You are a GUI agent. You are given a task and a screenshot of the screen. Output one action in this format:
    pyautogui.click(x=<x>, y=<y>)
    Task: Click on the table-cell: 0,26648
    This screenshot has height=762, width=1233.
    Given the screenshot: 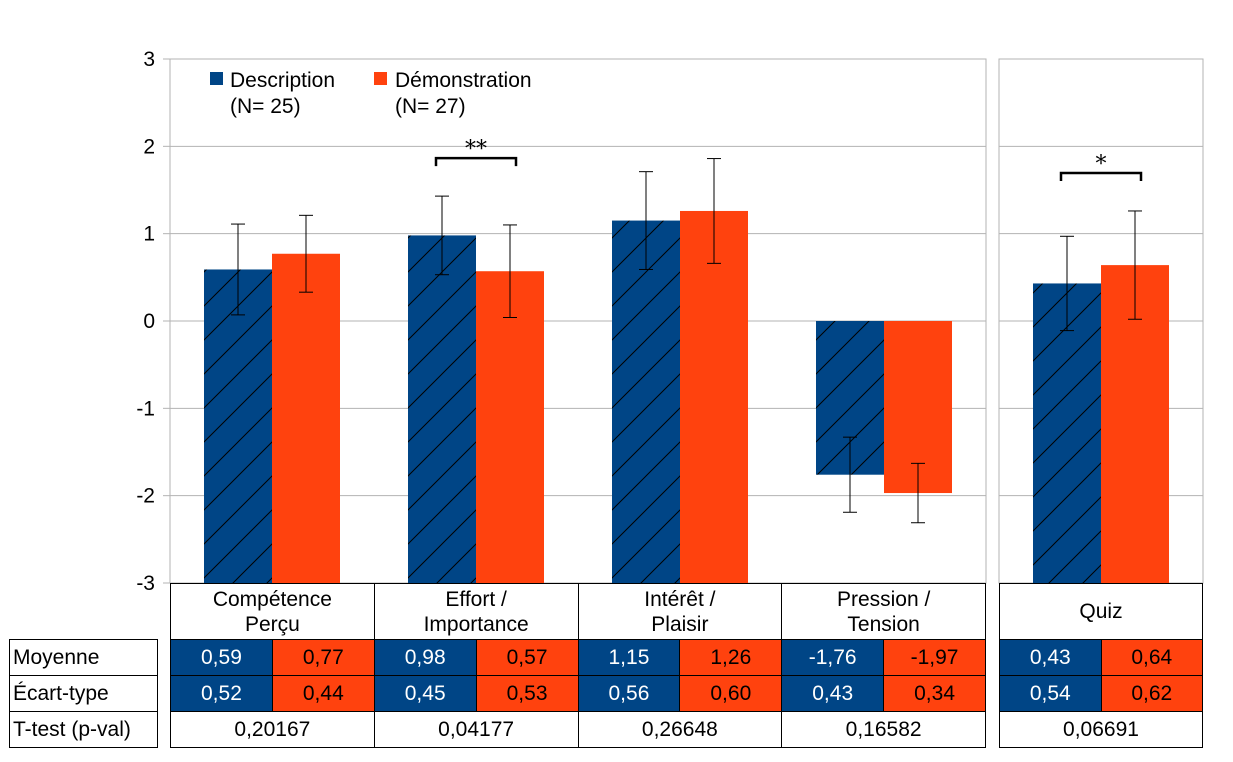 What is the action you would take?
    pyautogui.click(x=680, y=729)
    